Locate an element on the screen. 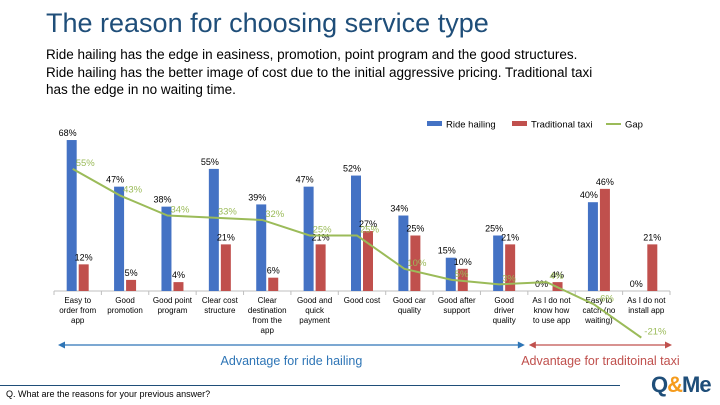 This screenshot has height=405, width=720. annotation-traditional-taxi: Advantage for traditoinal taxi is located at coordinates (600, 361).